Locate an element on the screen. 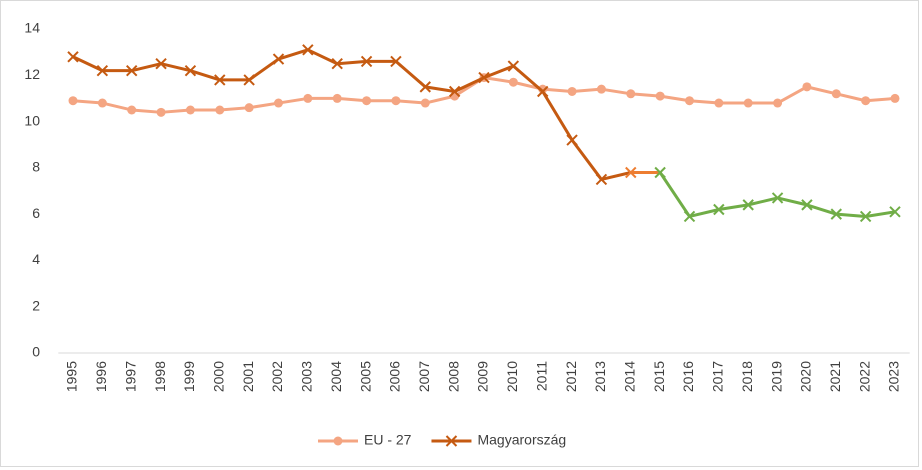 This screenshot has width=922, height=470. x-tick-label: 2006 is located at coordinates (395, 376).